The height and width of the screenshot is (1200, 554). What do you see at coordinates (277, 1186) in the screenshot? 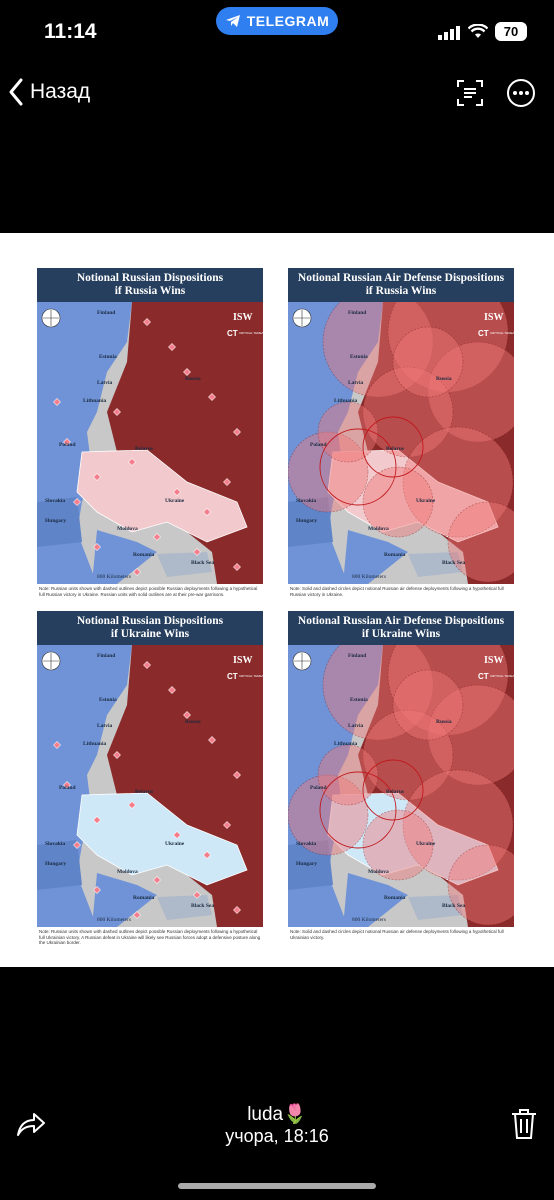
I see `home-indicator` at bounding box center [277, 1186].